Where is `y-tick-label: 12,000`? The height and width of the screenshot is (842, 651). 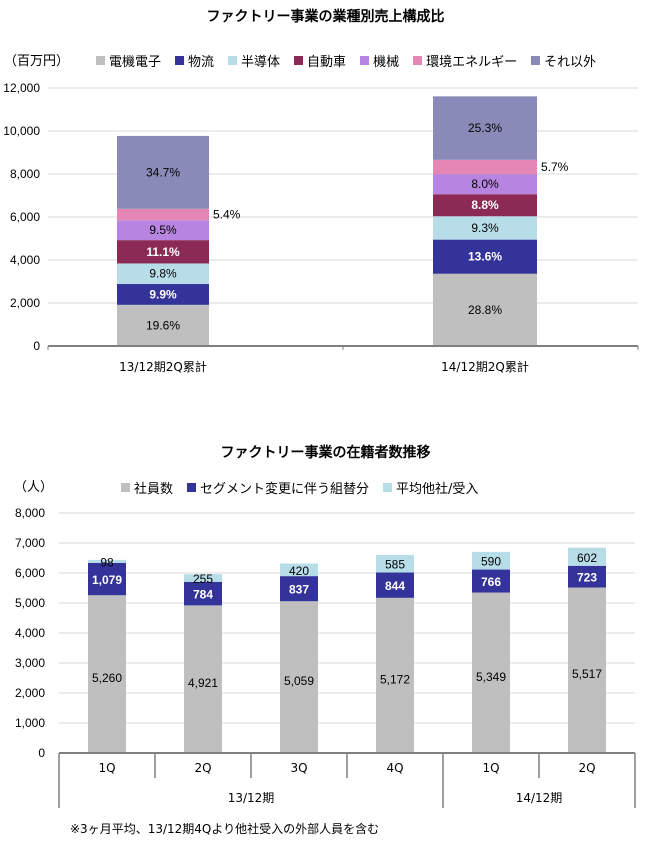
y-tick-label: 12,000 is located at coordinates (21, 88).